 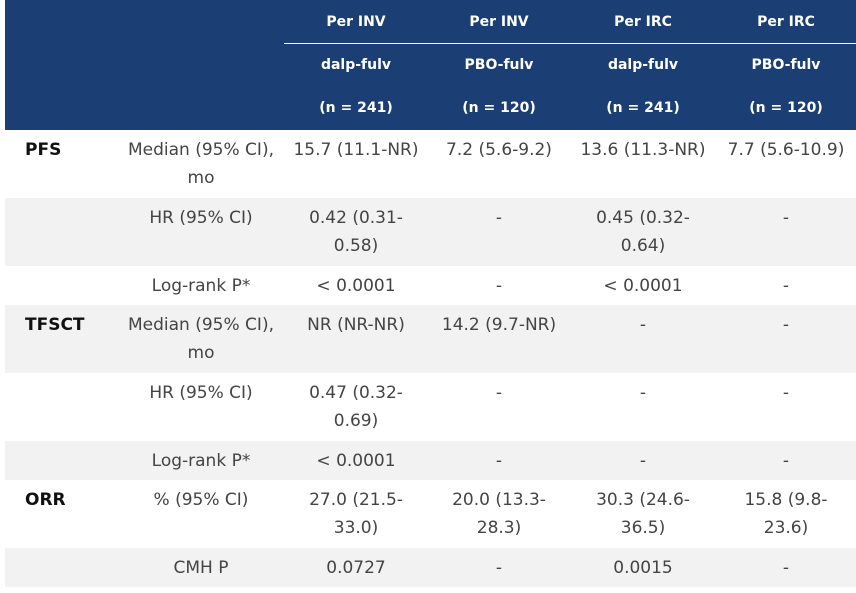 What do you see at coordinates (499, 64) in the screenshot?
I see `header-arm-inv-pbo: PBO-fulv` at bounding box center [499, 64].